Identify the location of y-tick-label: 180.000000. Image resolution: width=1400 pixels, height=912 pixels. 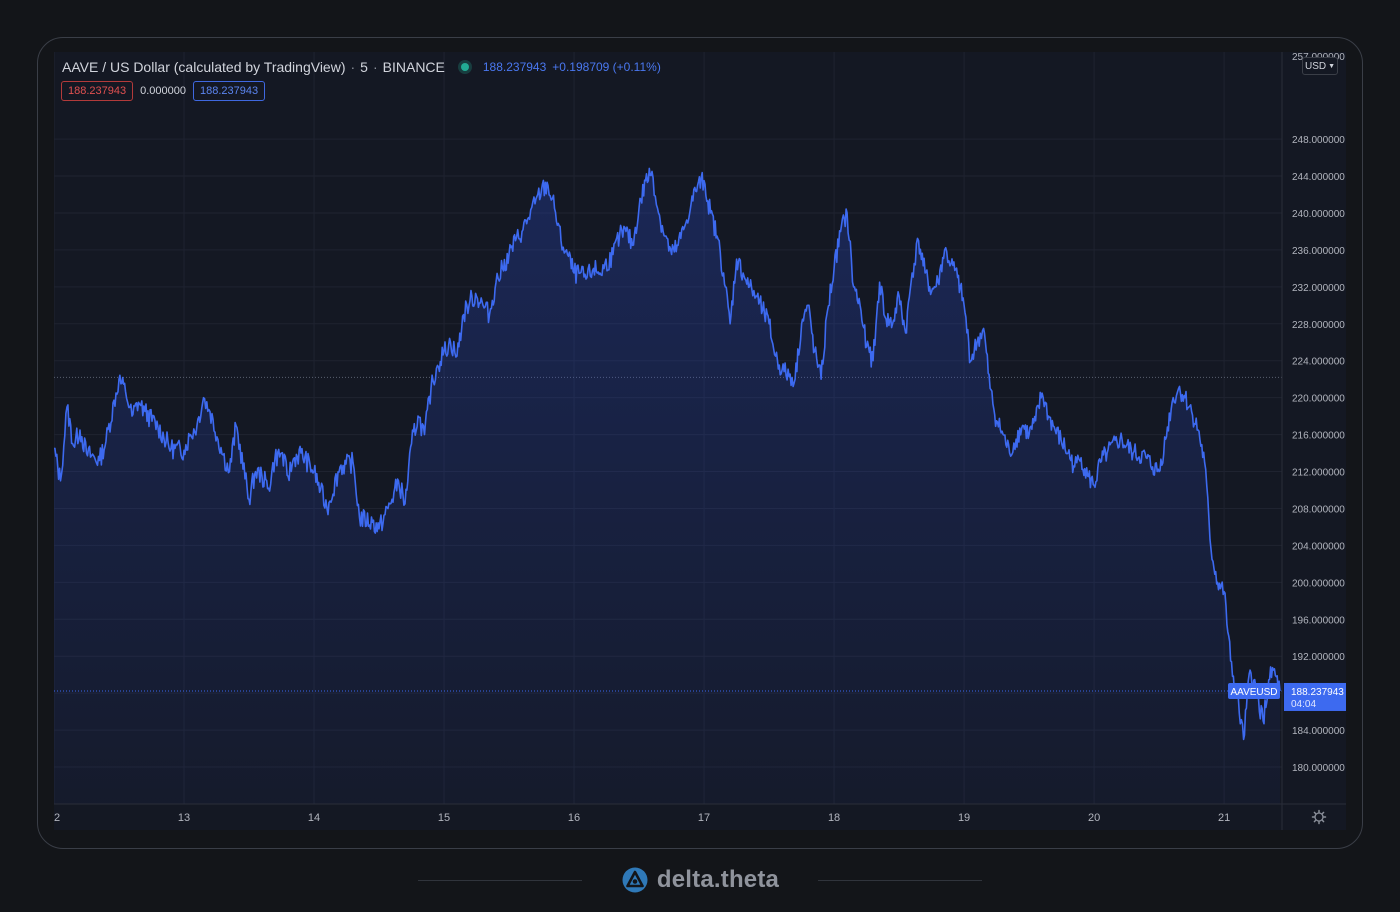
(1318, 768).